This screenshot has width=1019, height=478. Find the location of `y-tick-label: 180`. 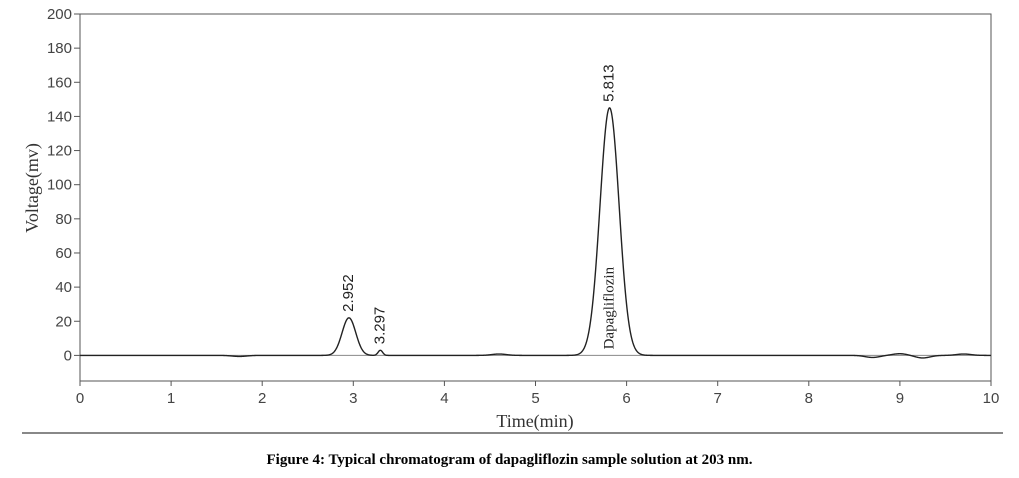

y-tick-label: 180 is located at coordinates (59, 48).